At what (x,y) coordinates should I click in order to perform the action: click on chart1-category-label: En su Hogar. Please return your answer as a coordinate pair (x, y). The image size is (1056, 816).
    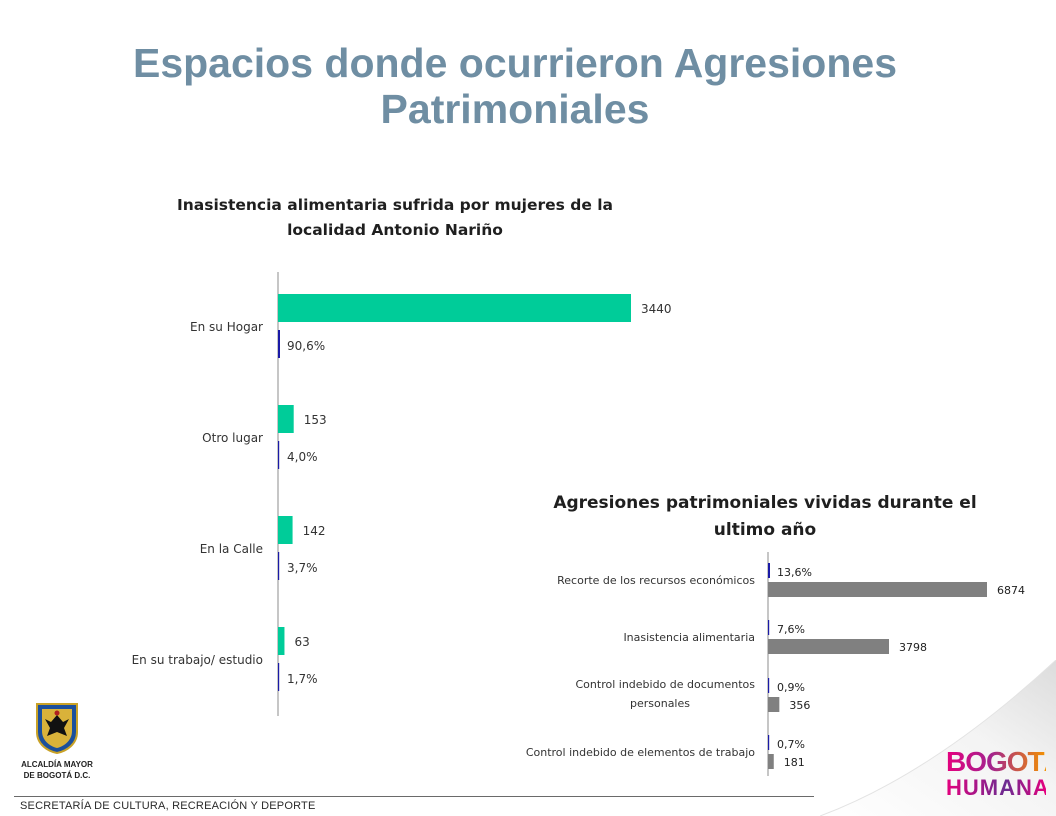
    Looking at the image, I should click on (226, 327).